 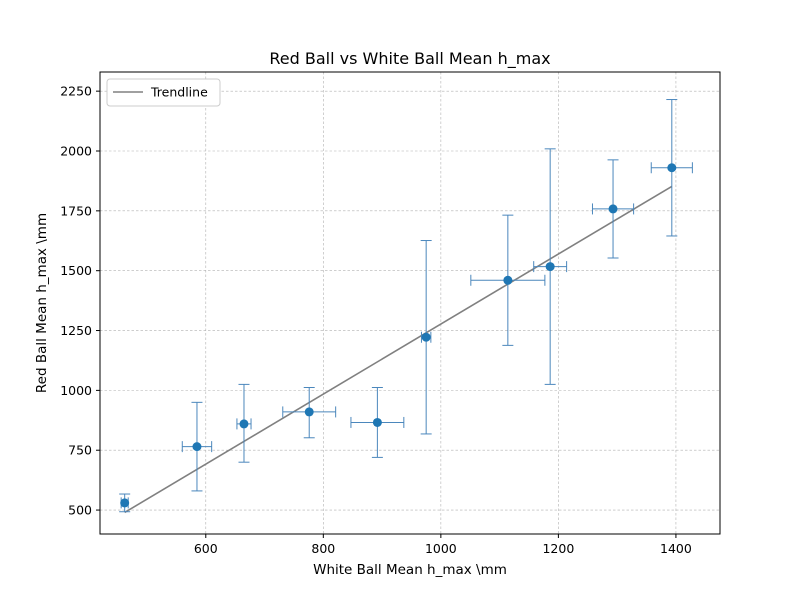 What do you see at coordinates (676, 548) in the screenshot?
I see `x-tick-label: 1400` at bounding box center [676, 548].